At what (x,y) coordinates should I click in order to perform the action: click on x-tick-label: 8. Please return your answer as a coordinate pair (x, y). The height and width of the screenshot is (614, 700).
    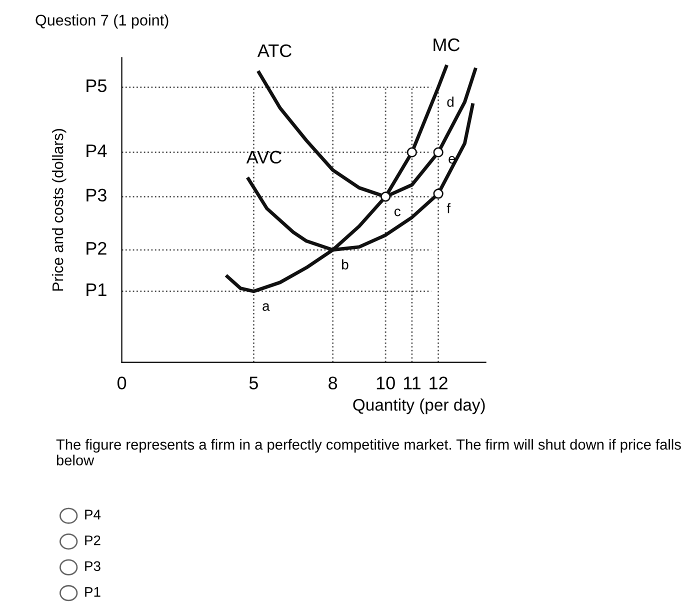
    Looking at the image, I should click on (333, 383).